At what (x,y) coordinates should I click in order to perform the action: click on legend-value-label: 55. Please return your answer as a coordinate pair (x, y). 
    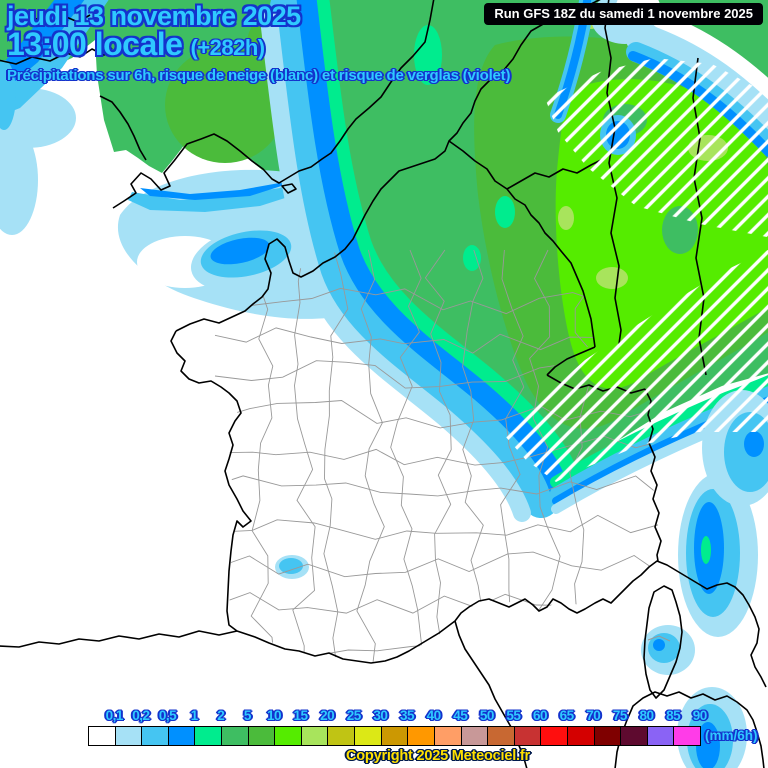
    Looking at the image, I should click on (513, 715).